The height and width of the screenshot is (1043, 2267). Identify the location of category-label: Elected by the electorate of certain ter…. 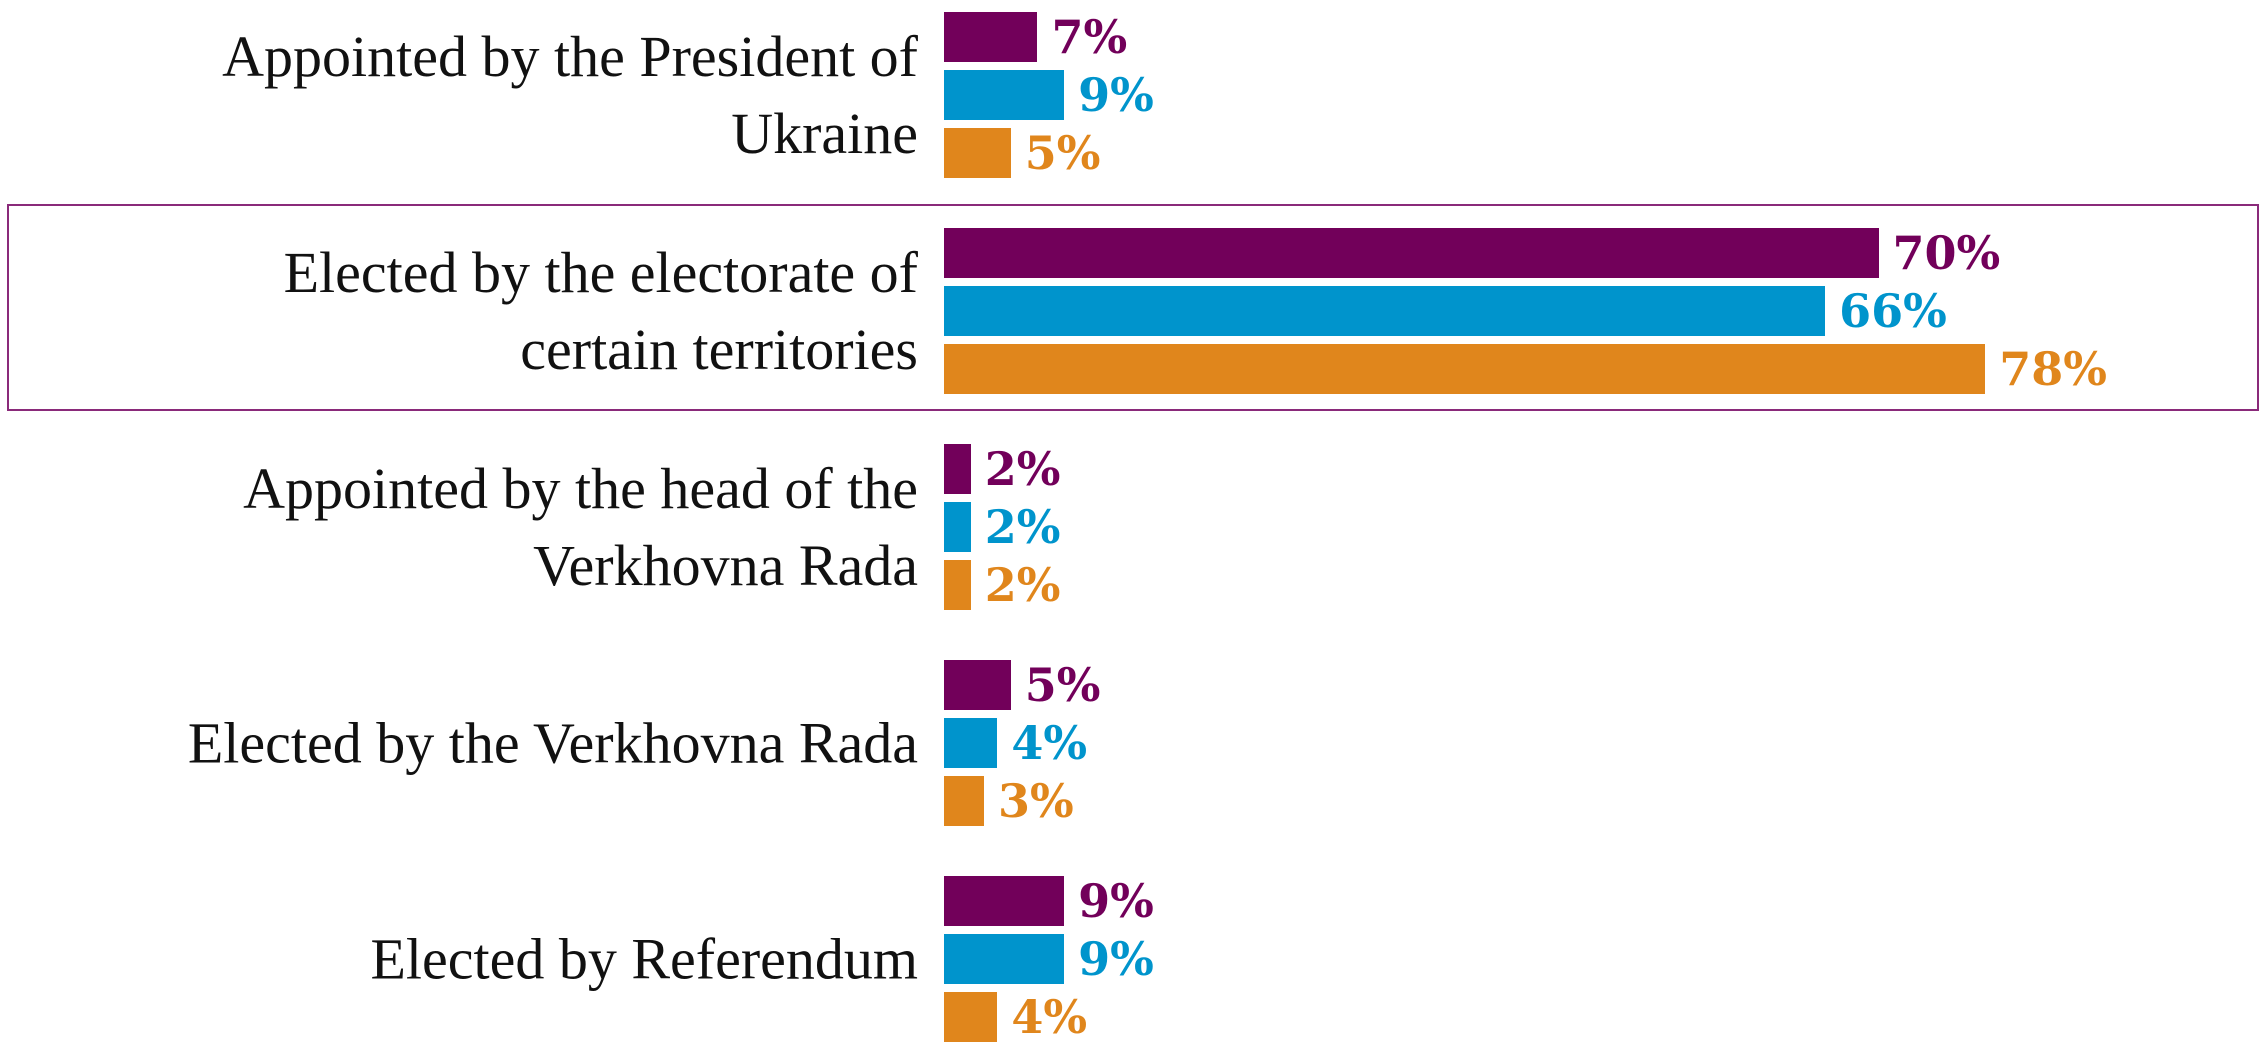
(600, 311).